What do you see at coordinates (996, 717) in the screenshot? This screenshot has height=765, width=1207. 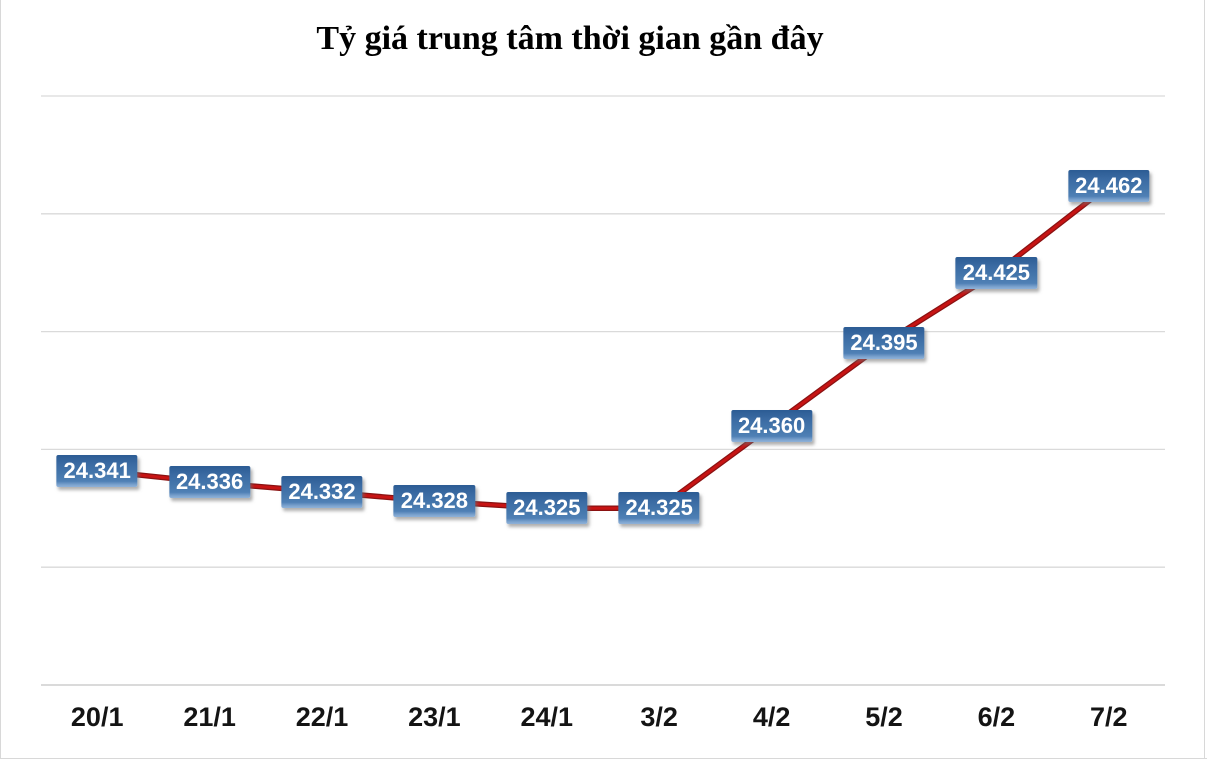 I see `x-axis-label: 6/2` at bounding box center [996, 717].